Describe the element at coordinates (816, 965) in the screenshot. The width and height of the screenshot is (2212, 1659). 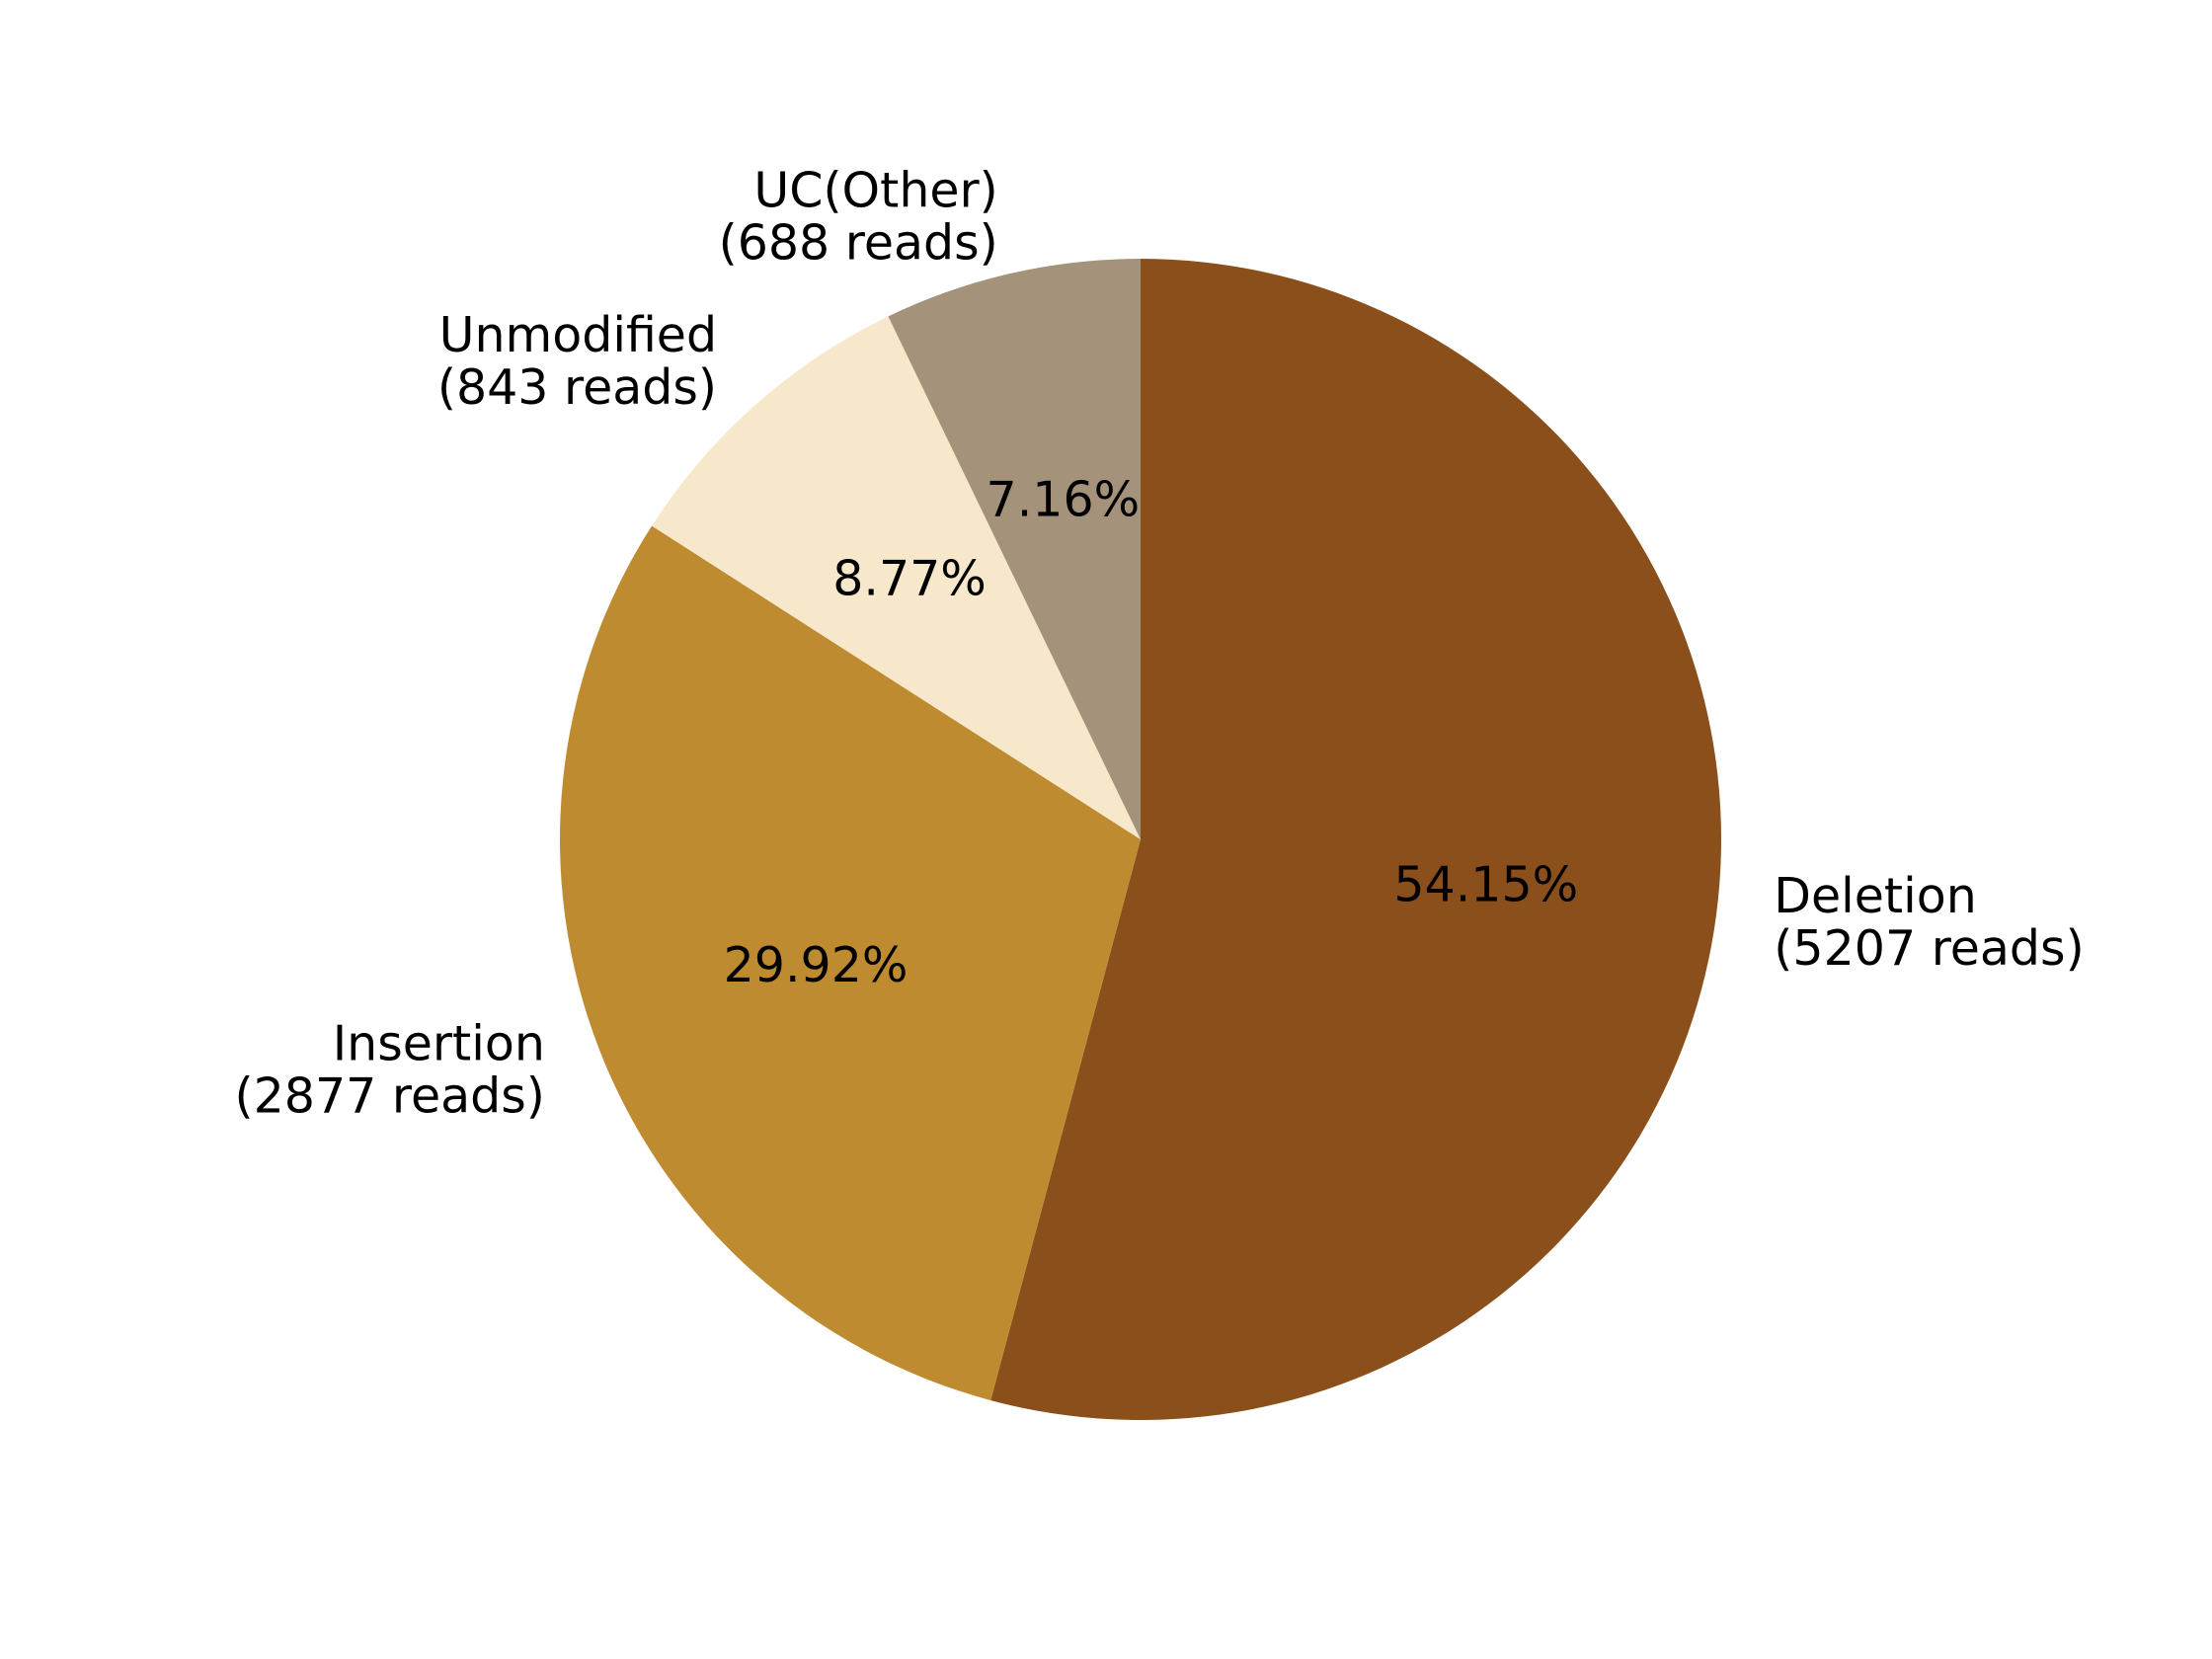
I see `percent-label: 29.92%` at that location.